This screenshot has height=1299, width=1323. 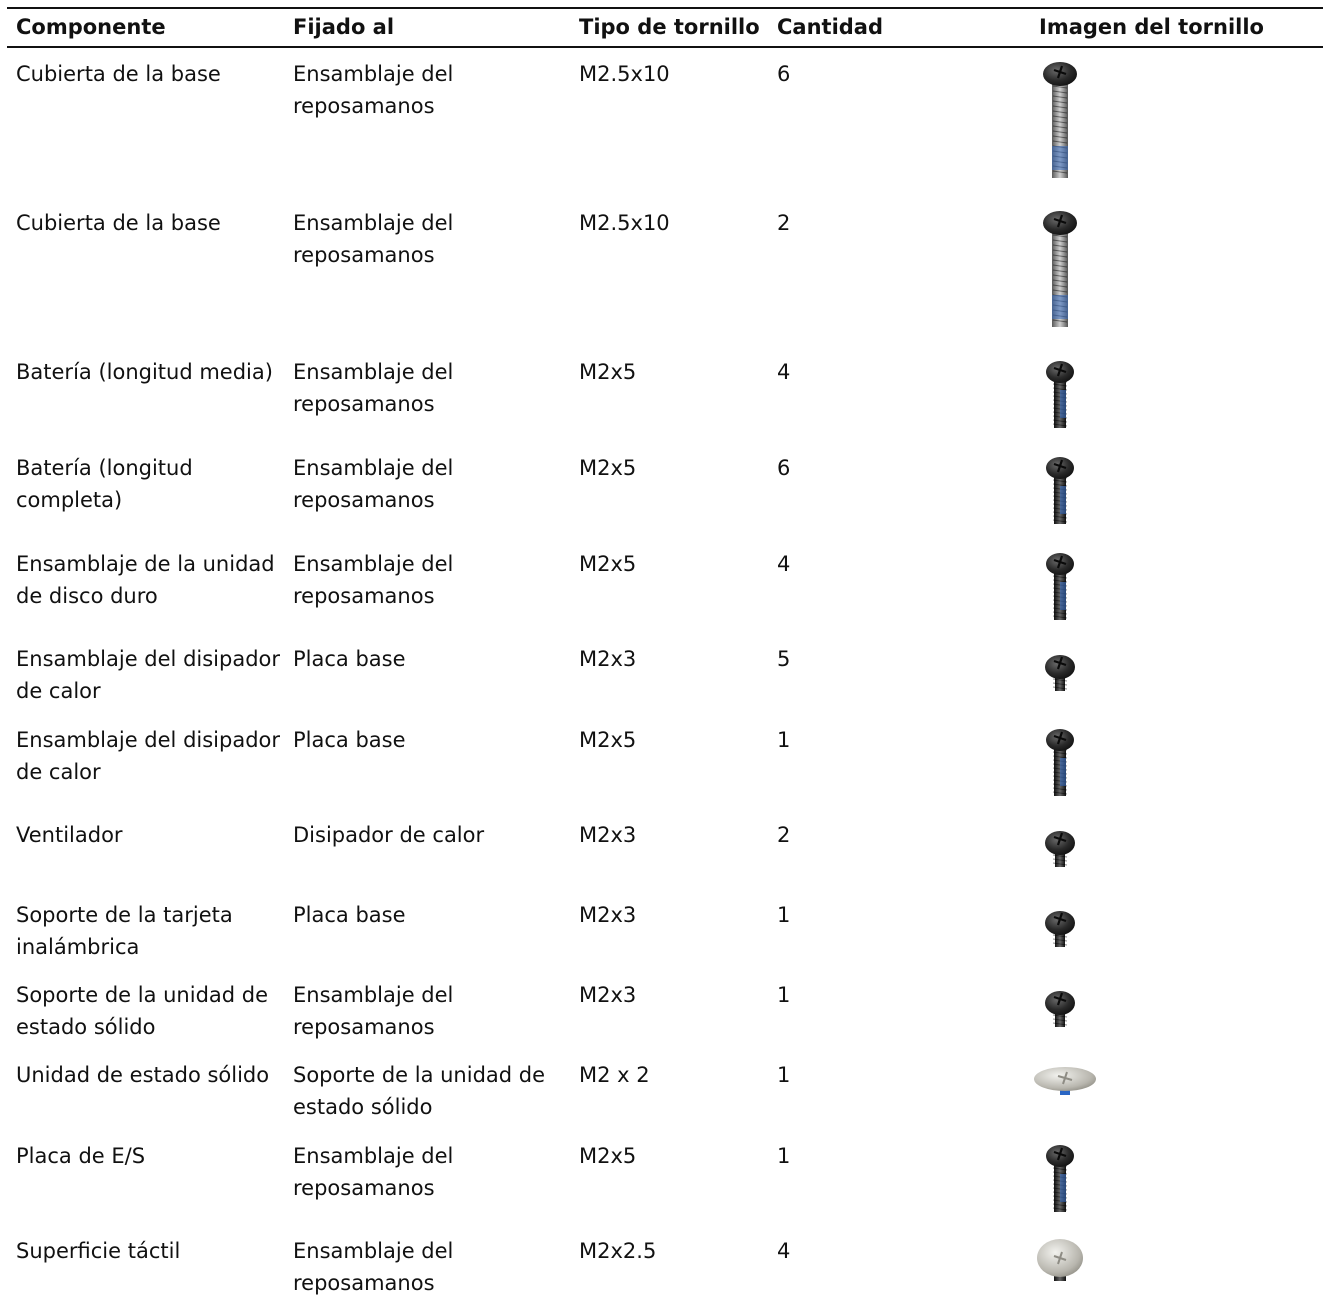 What do you see at coordinates (389, 835) in the screenshot?
I see `cell-fijado: Disipador de calor` at bounding box center [389, 835].